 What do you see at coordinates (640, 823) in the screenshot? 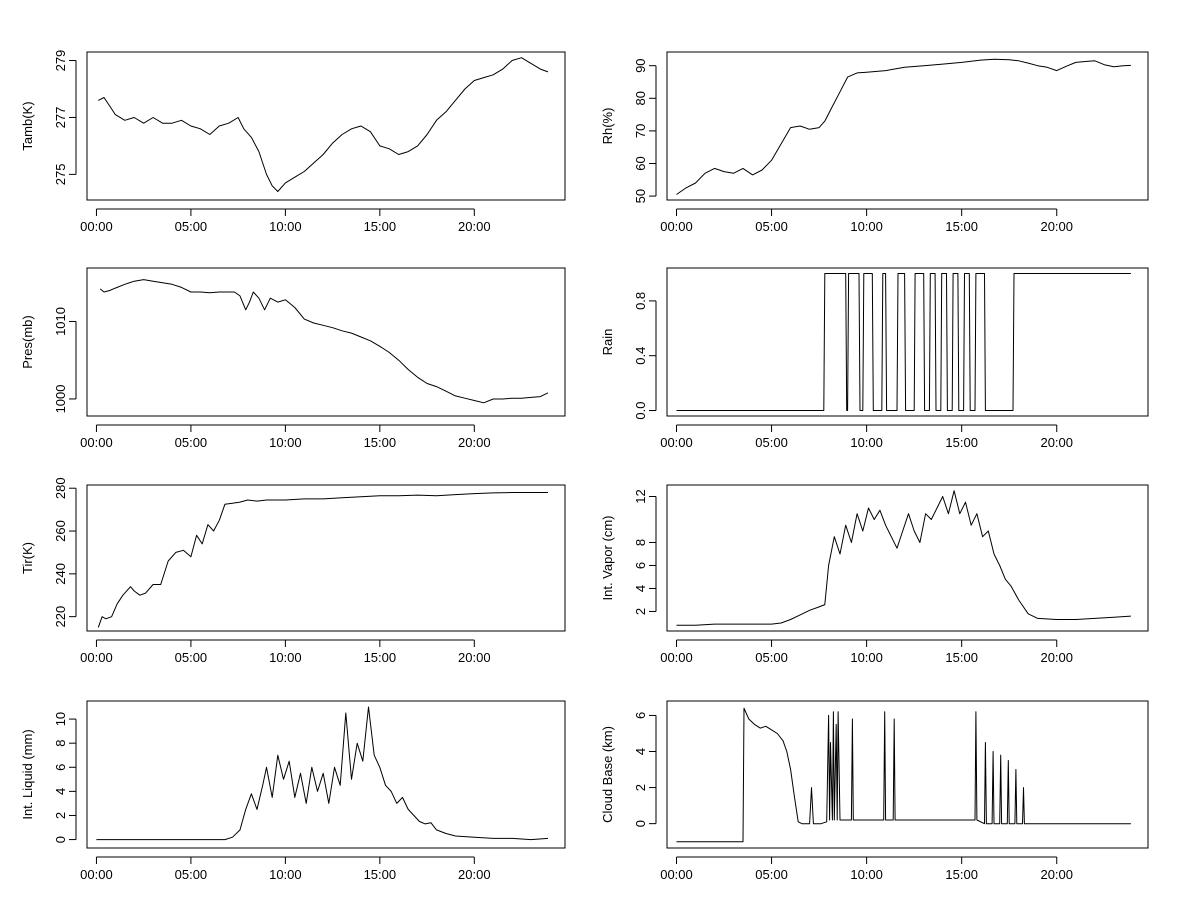
I see `y-tick-label: 0` at bounding box center [640, 823].